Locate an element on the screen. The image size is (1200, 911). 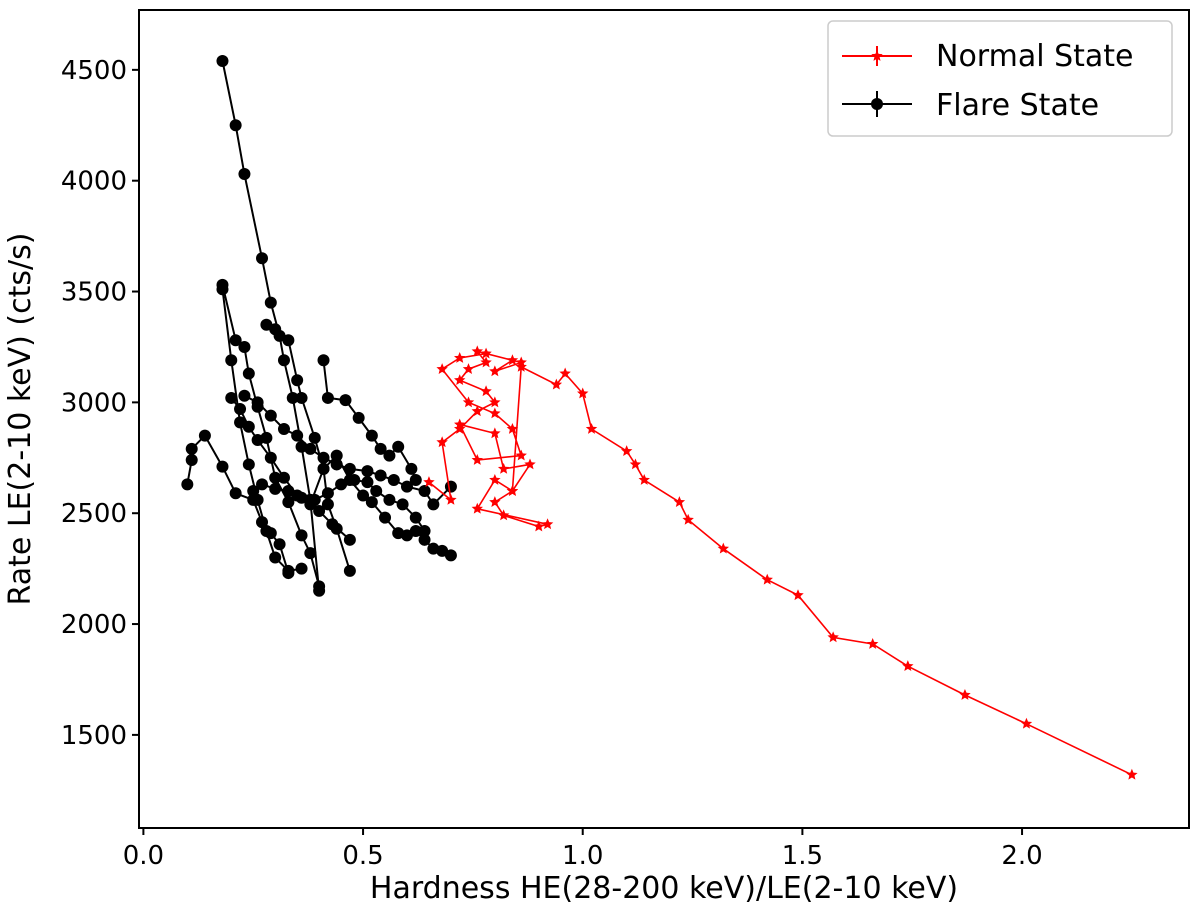
legend-marker-flare-state is located at coordinates (877, 104).